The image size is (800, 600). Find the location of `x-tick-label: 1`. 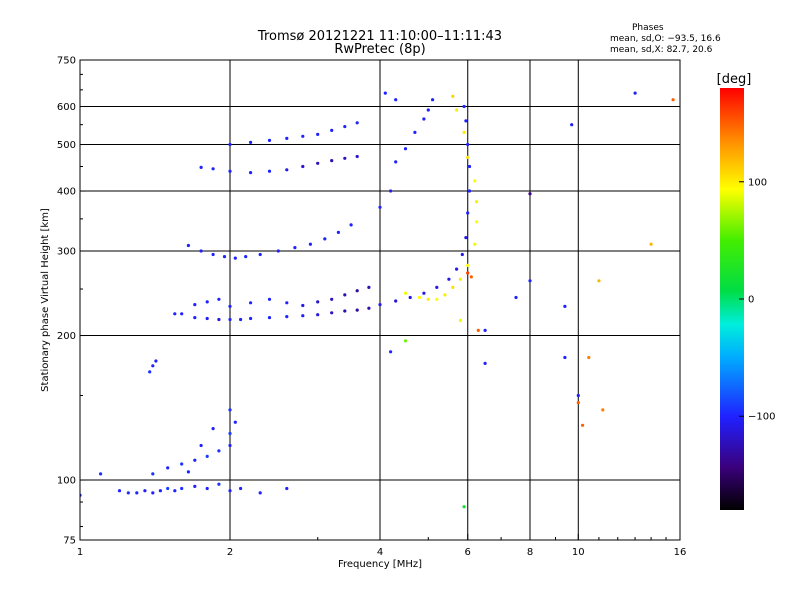

x-tick-label: 1 is located at coordinates (80, 552).